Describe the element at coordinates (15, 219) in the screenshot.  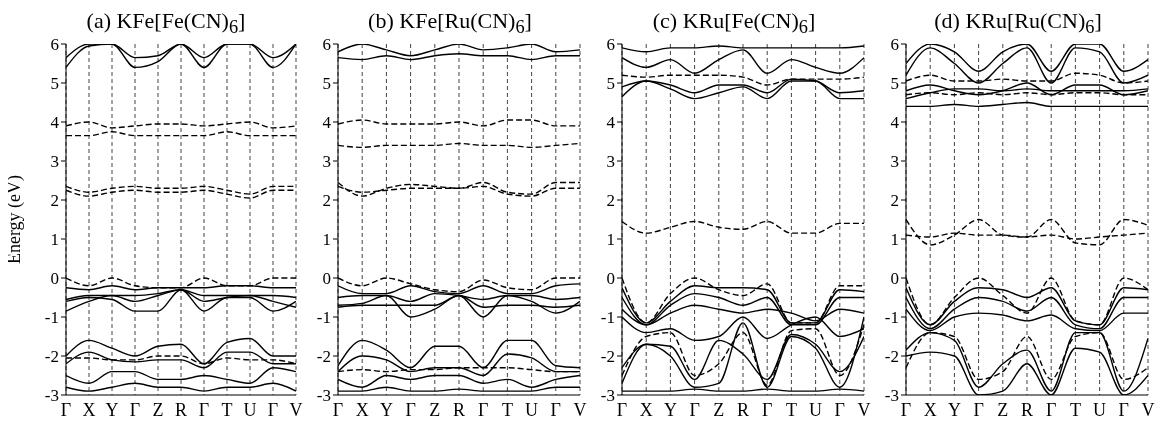
I see `y-axis-title: Energy (eV)` at that location.